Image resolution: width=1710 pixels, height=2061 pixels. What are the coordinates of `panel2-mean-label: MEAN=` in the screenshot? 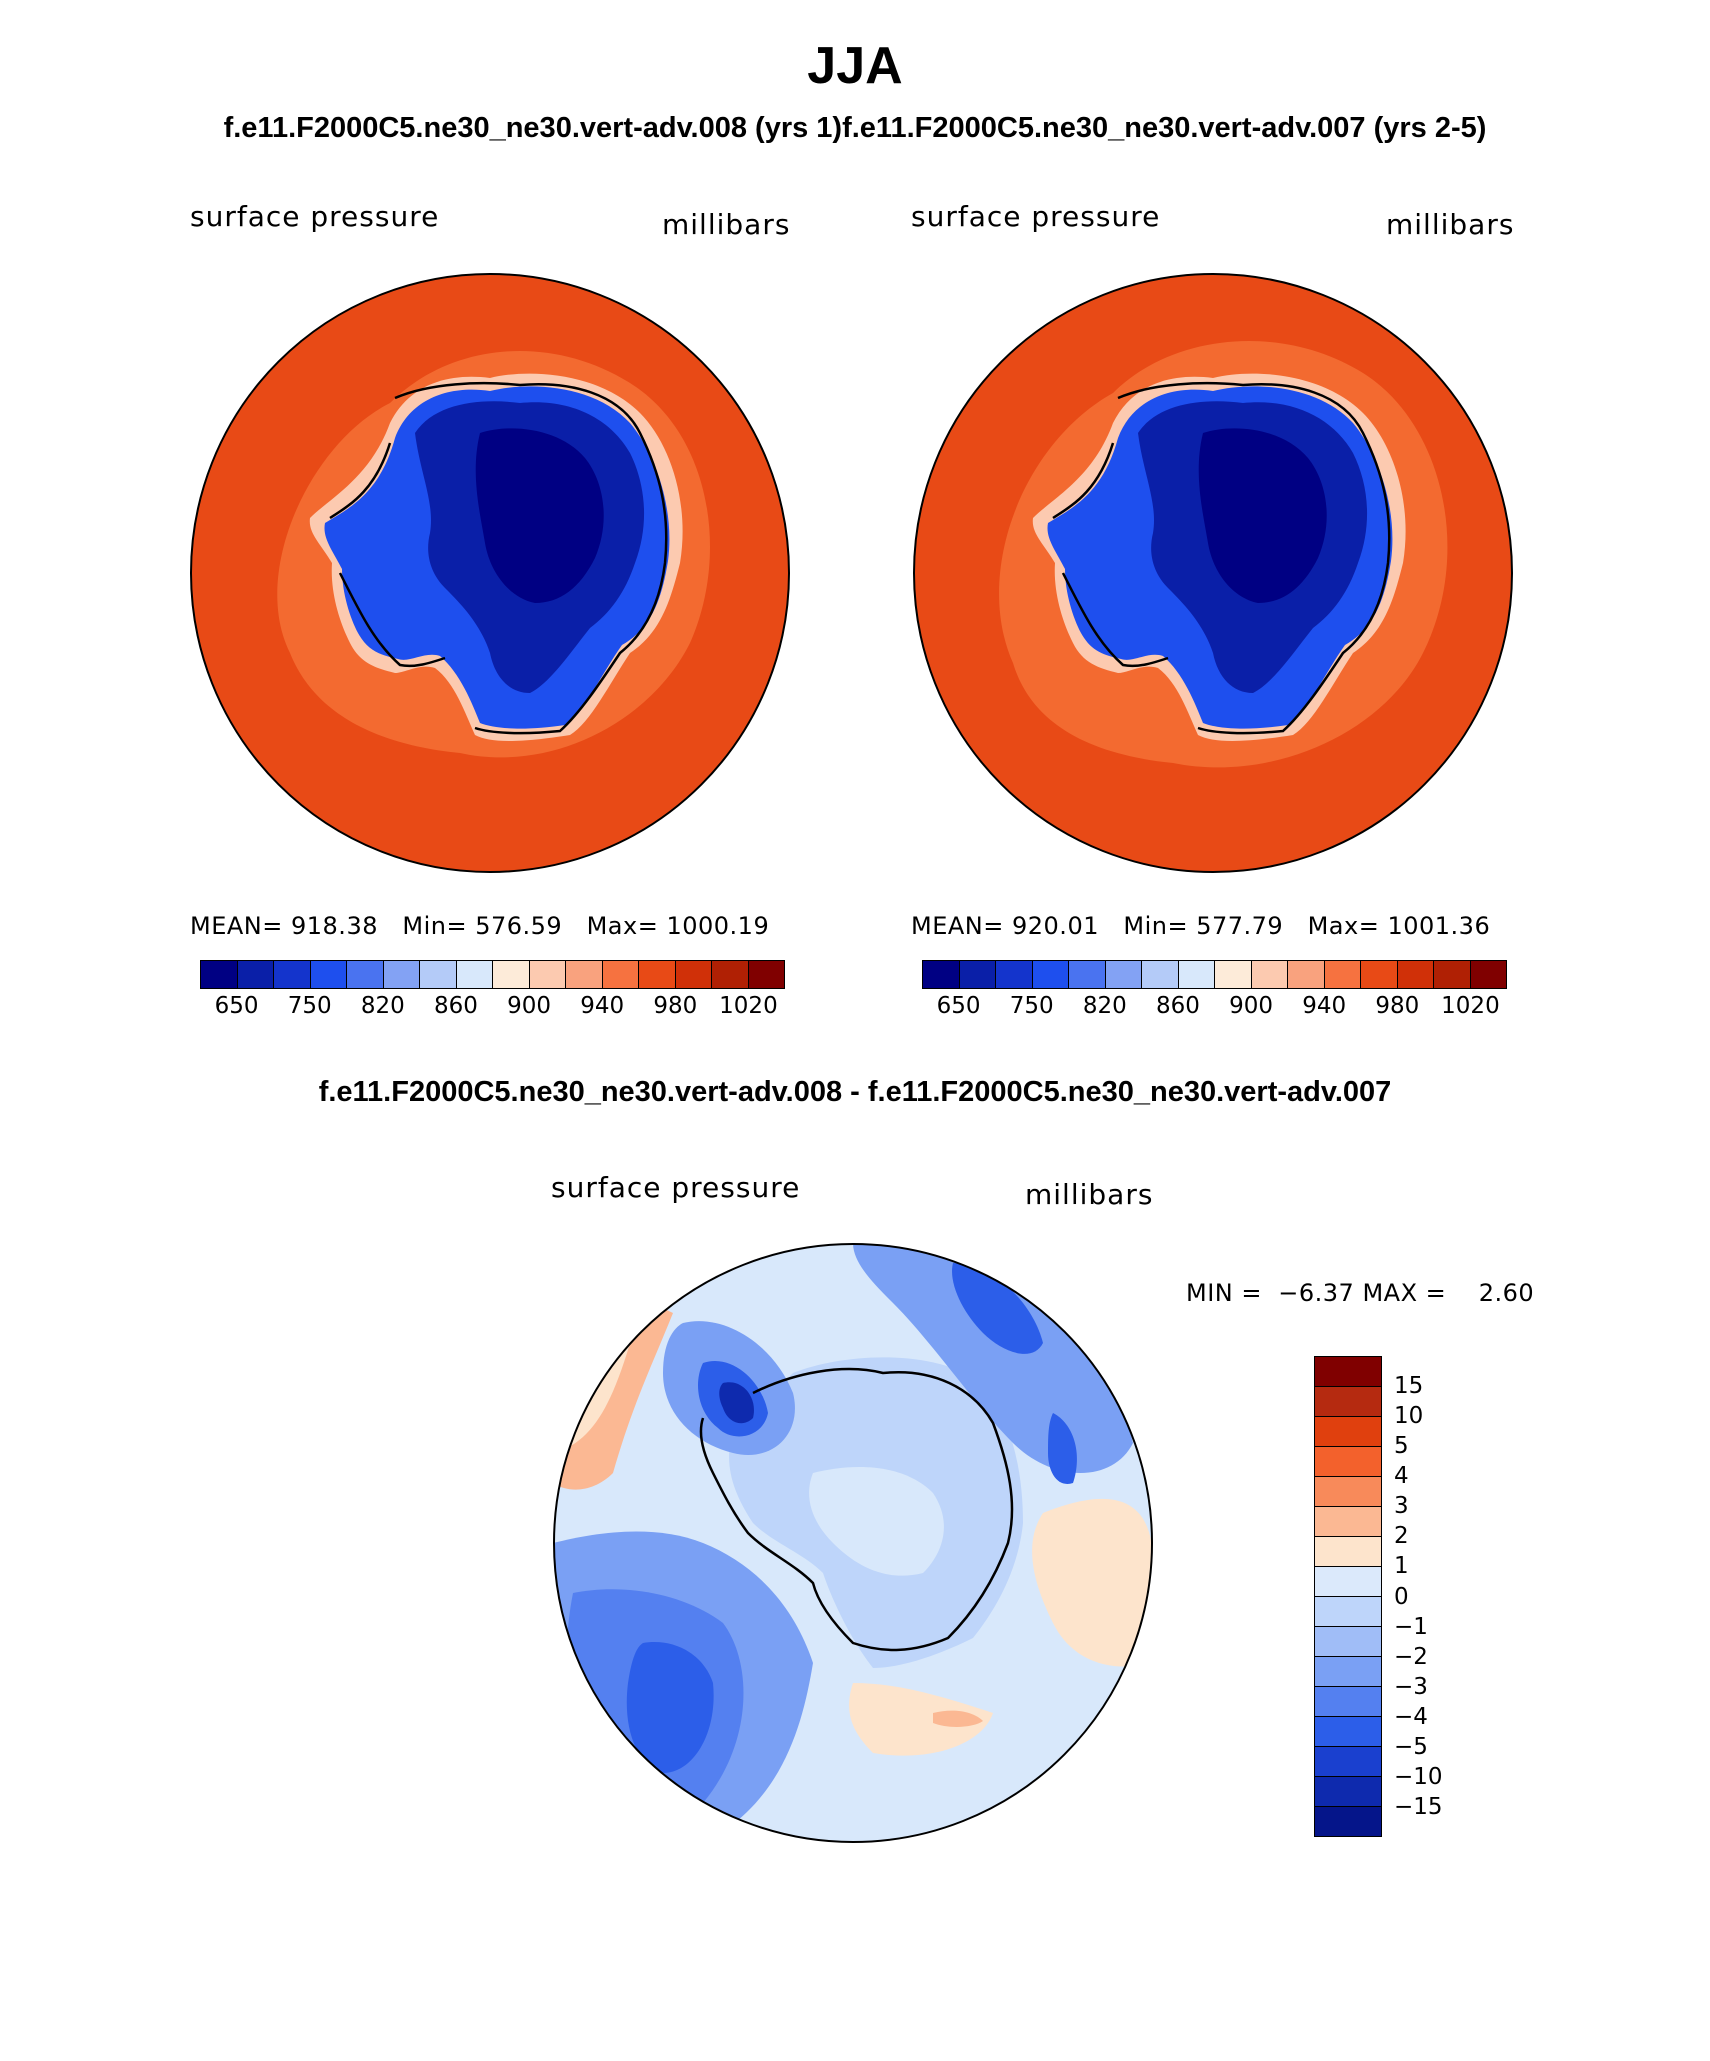 It's located at (957, 926).